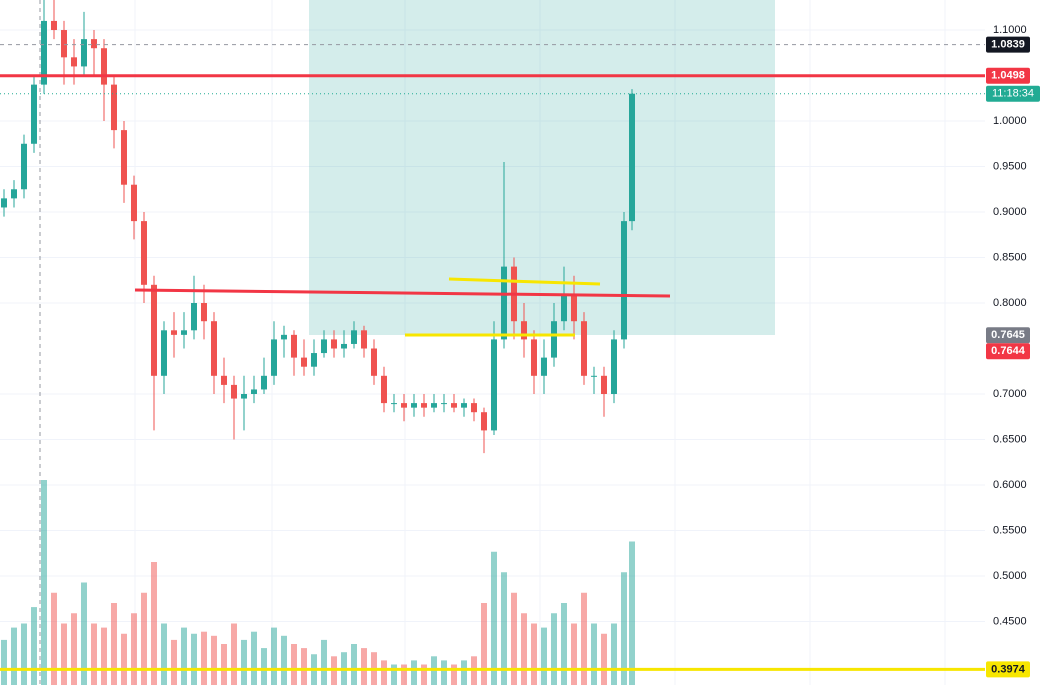 This screenshot has width=1050, height=685. Describe the element at coordinates (1010, 394) in the screenshot. I see `y-tick-label: 0.7000` at that location.